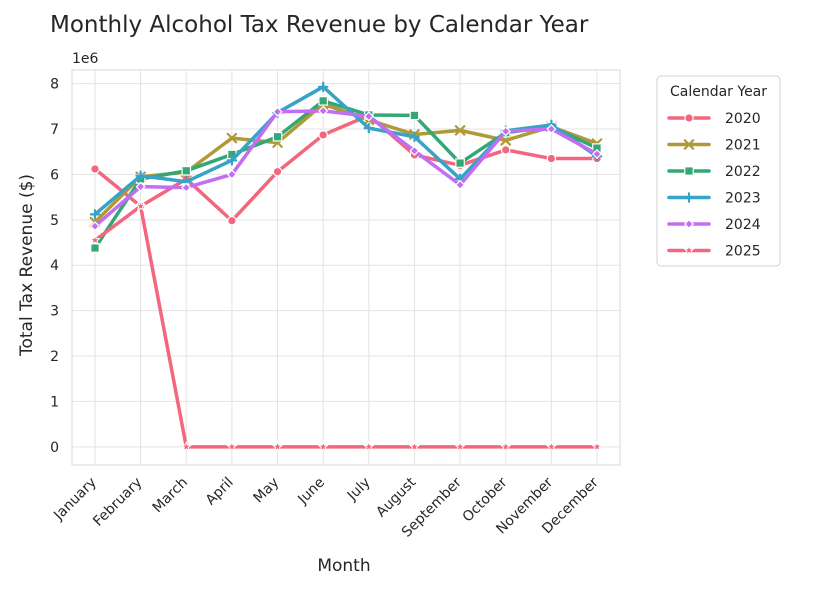 Image resolution: width=832 pixels, height=592 pixels. What do you see at coordinates (368, 116) in the screenshot?
I see `data-point-2024-july` at bounding box center [368, 116].